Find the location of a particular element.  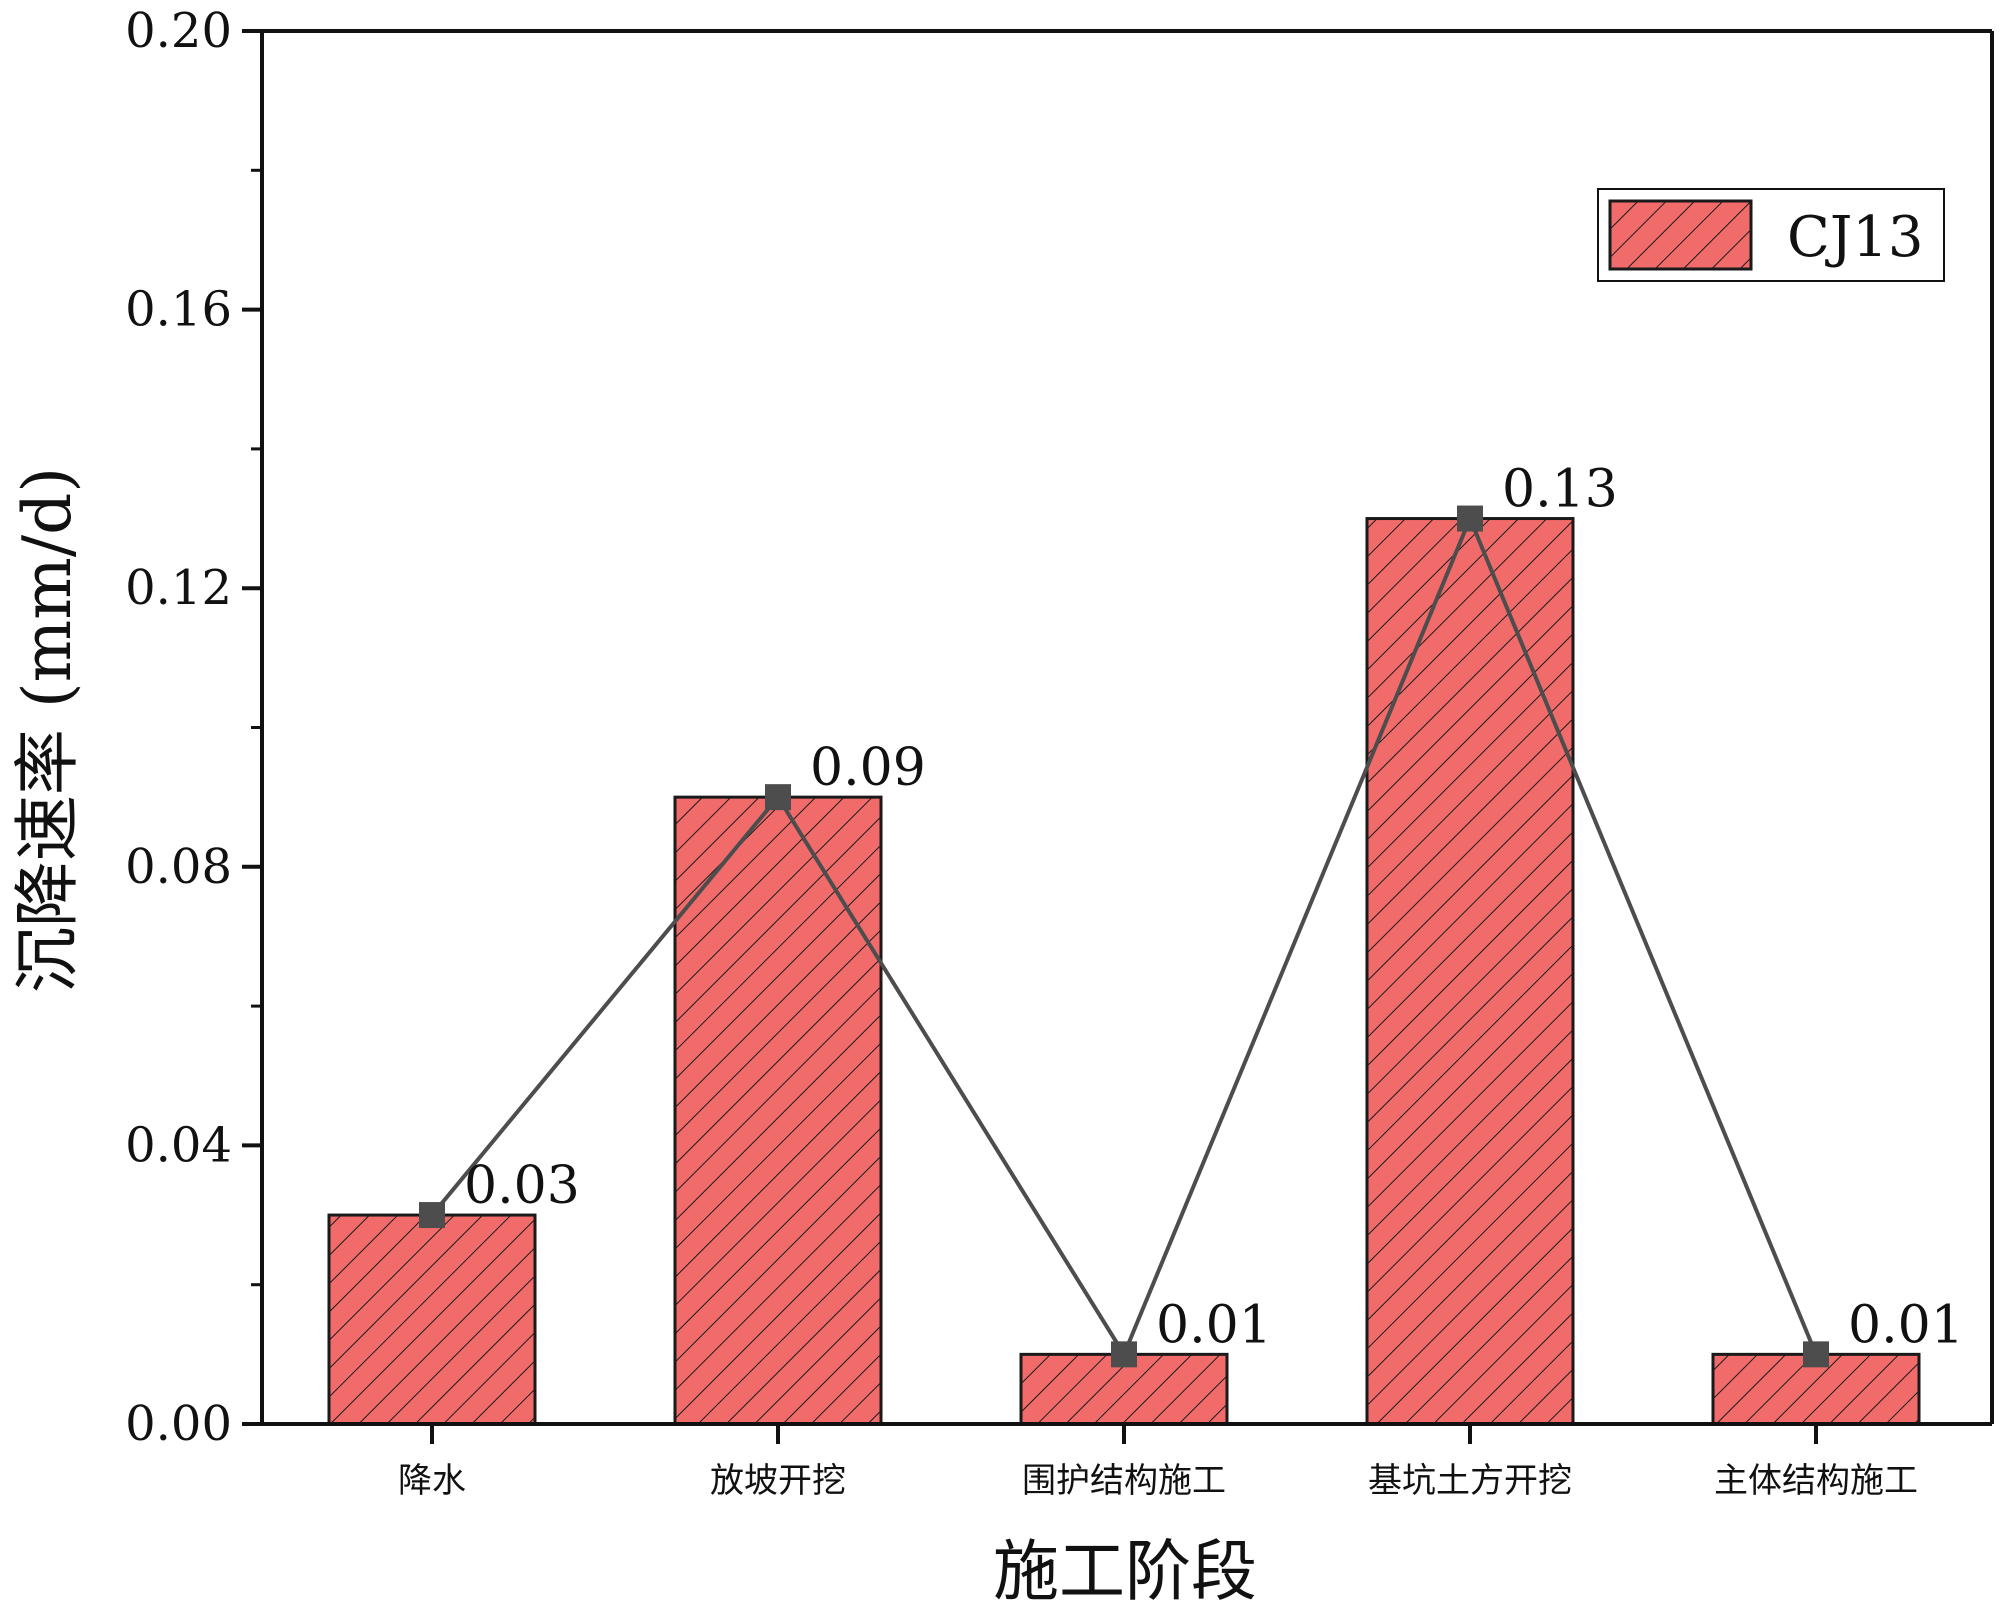

legend: CJ13 is located at coordinates (1771, 235).